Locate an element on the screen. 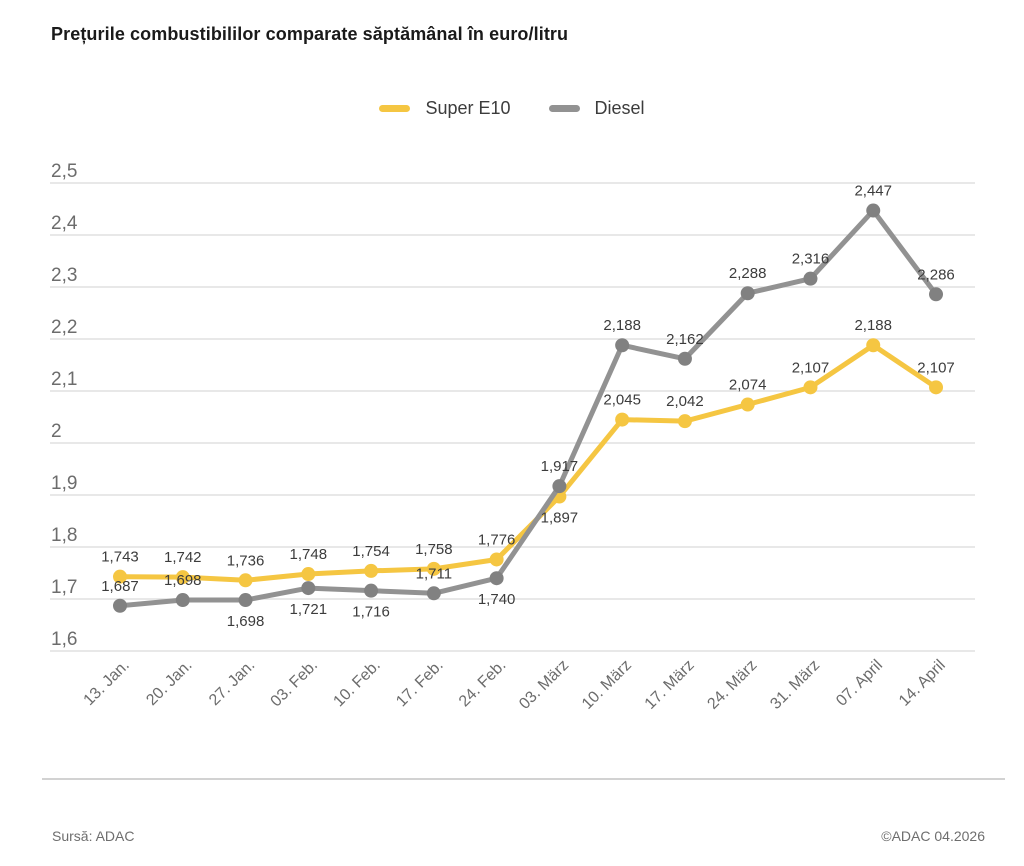 This screenshot has height=866, width=1024. y-axis-tick-label: 2 is located at coordinates (56, 431).